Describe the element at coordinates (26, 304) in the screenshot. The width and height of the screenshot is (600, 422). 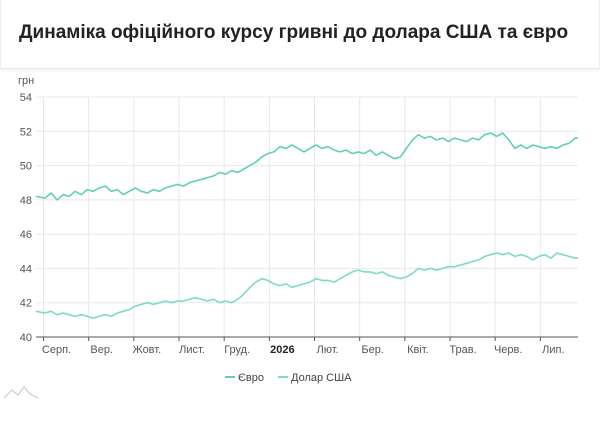
I see `y-tick-label: 42` at that location.